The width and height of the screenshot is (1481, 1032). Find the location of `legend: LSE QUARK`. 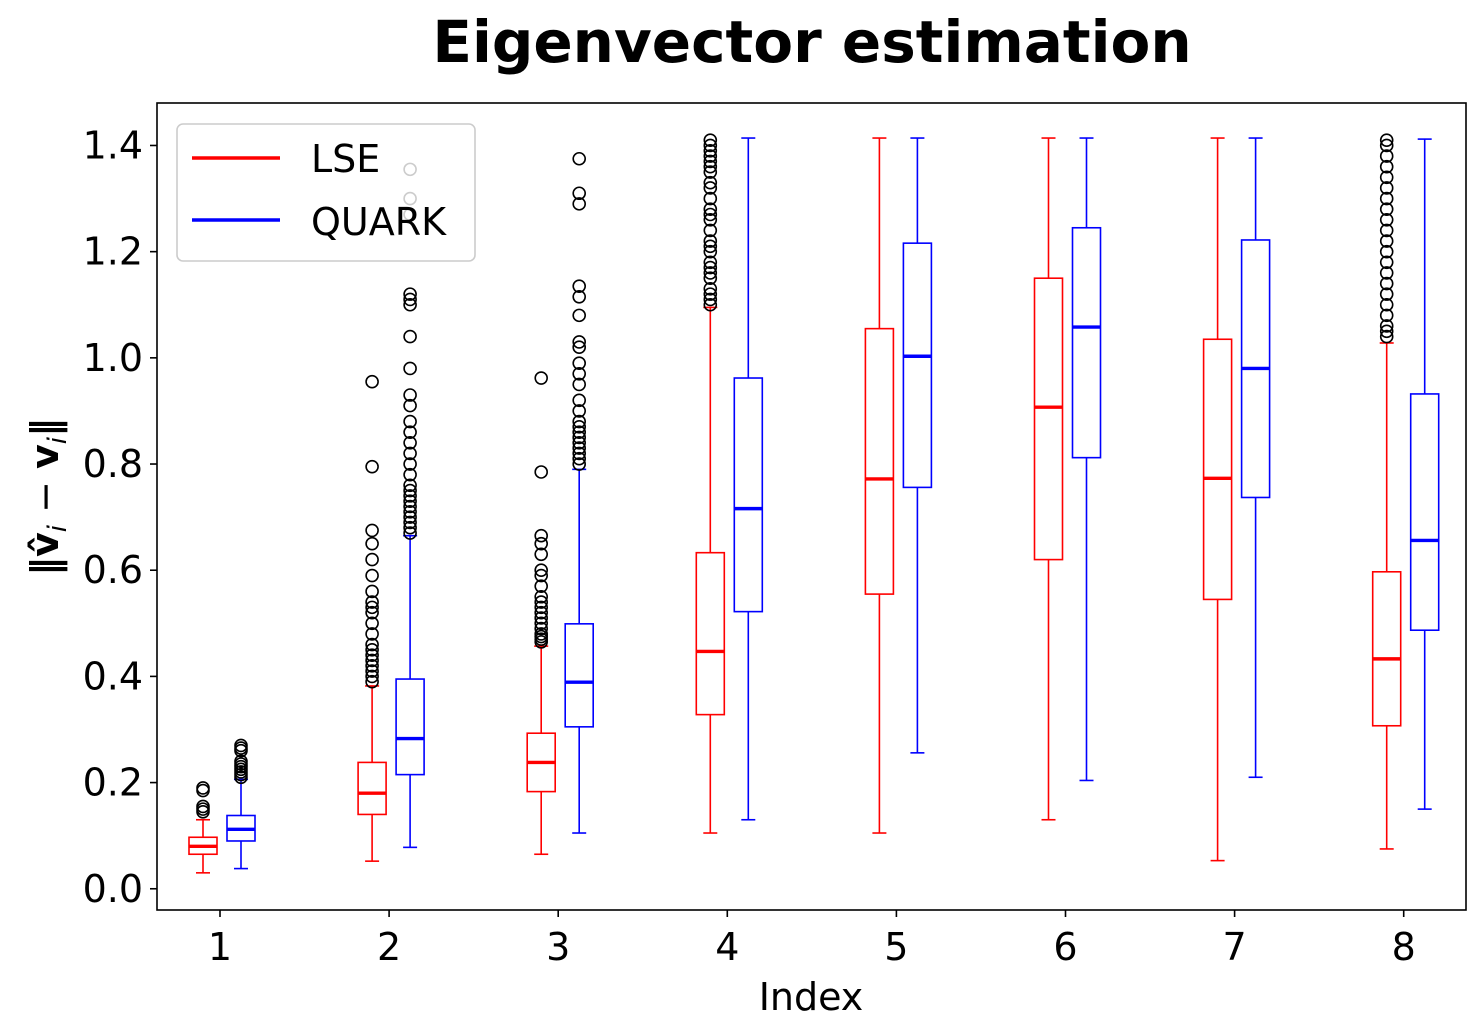

legend: LSE QUARK is located at coordinates (326, 192).